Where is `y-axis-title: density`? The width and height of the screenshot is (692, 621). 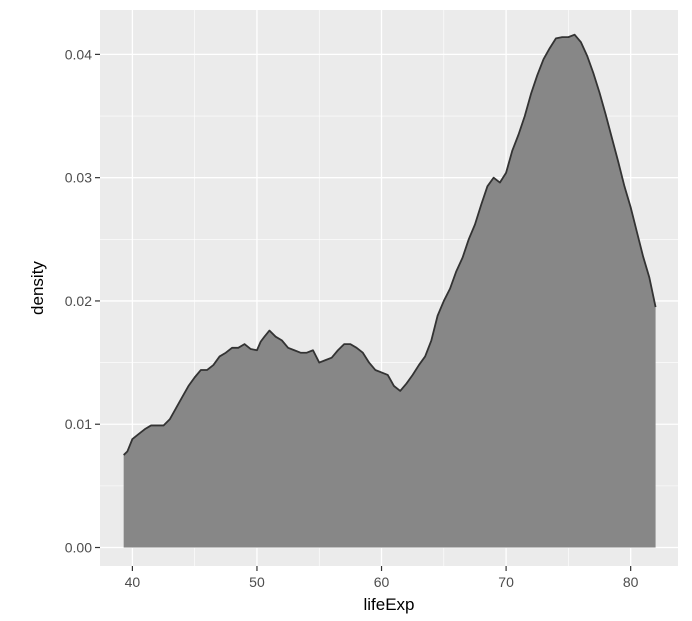
y-axis-title: density is located at coordinates (37, 288).